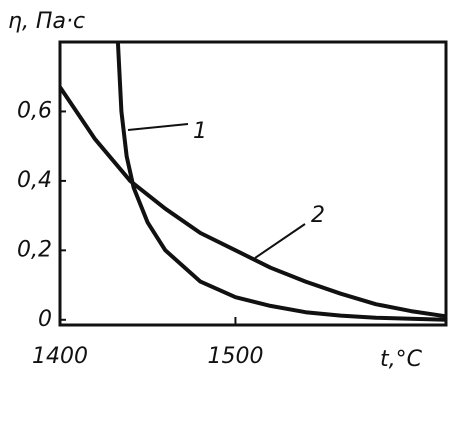 This screenshot has width=472, height=422. What do you see at coordinates (318, 215) in the screenshot?
I see `legend-label: 2` at bounding box center [318, 215].